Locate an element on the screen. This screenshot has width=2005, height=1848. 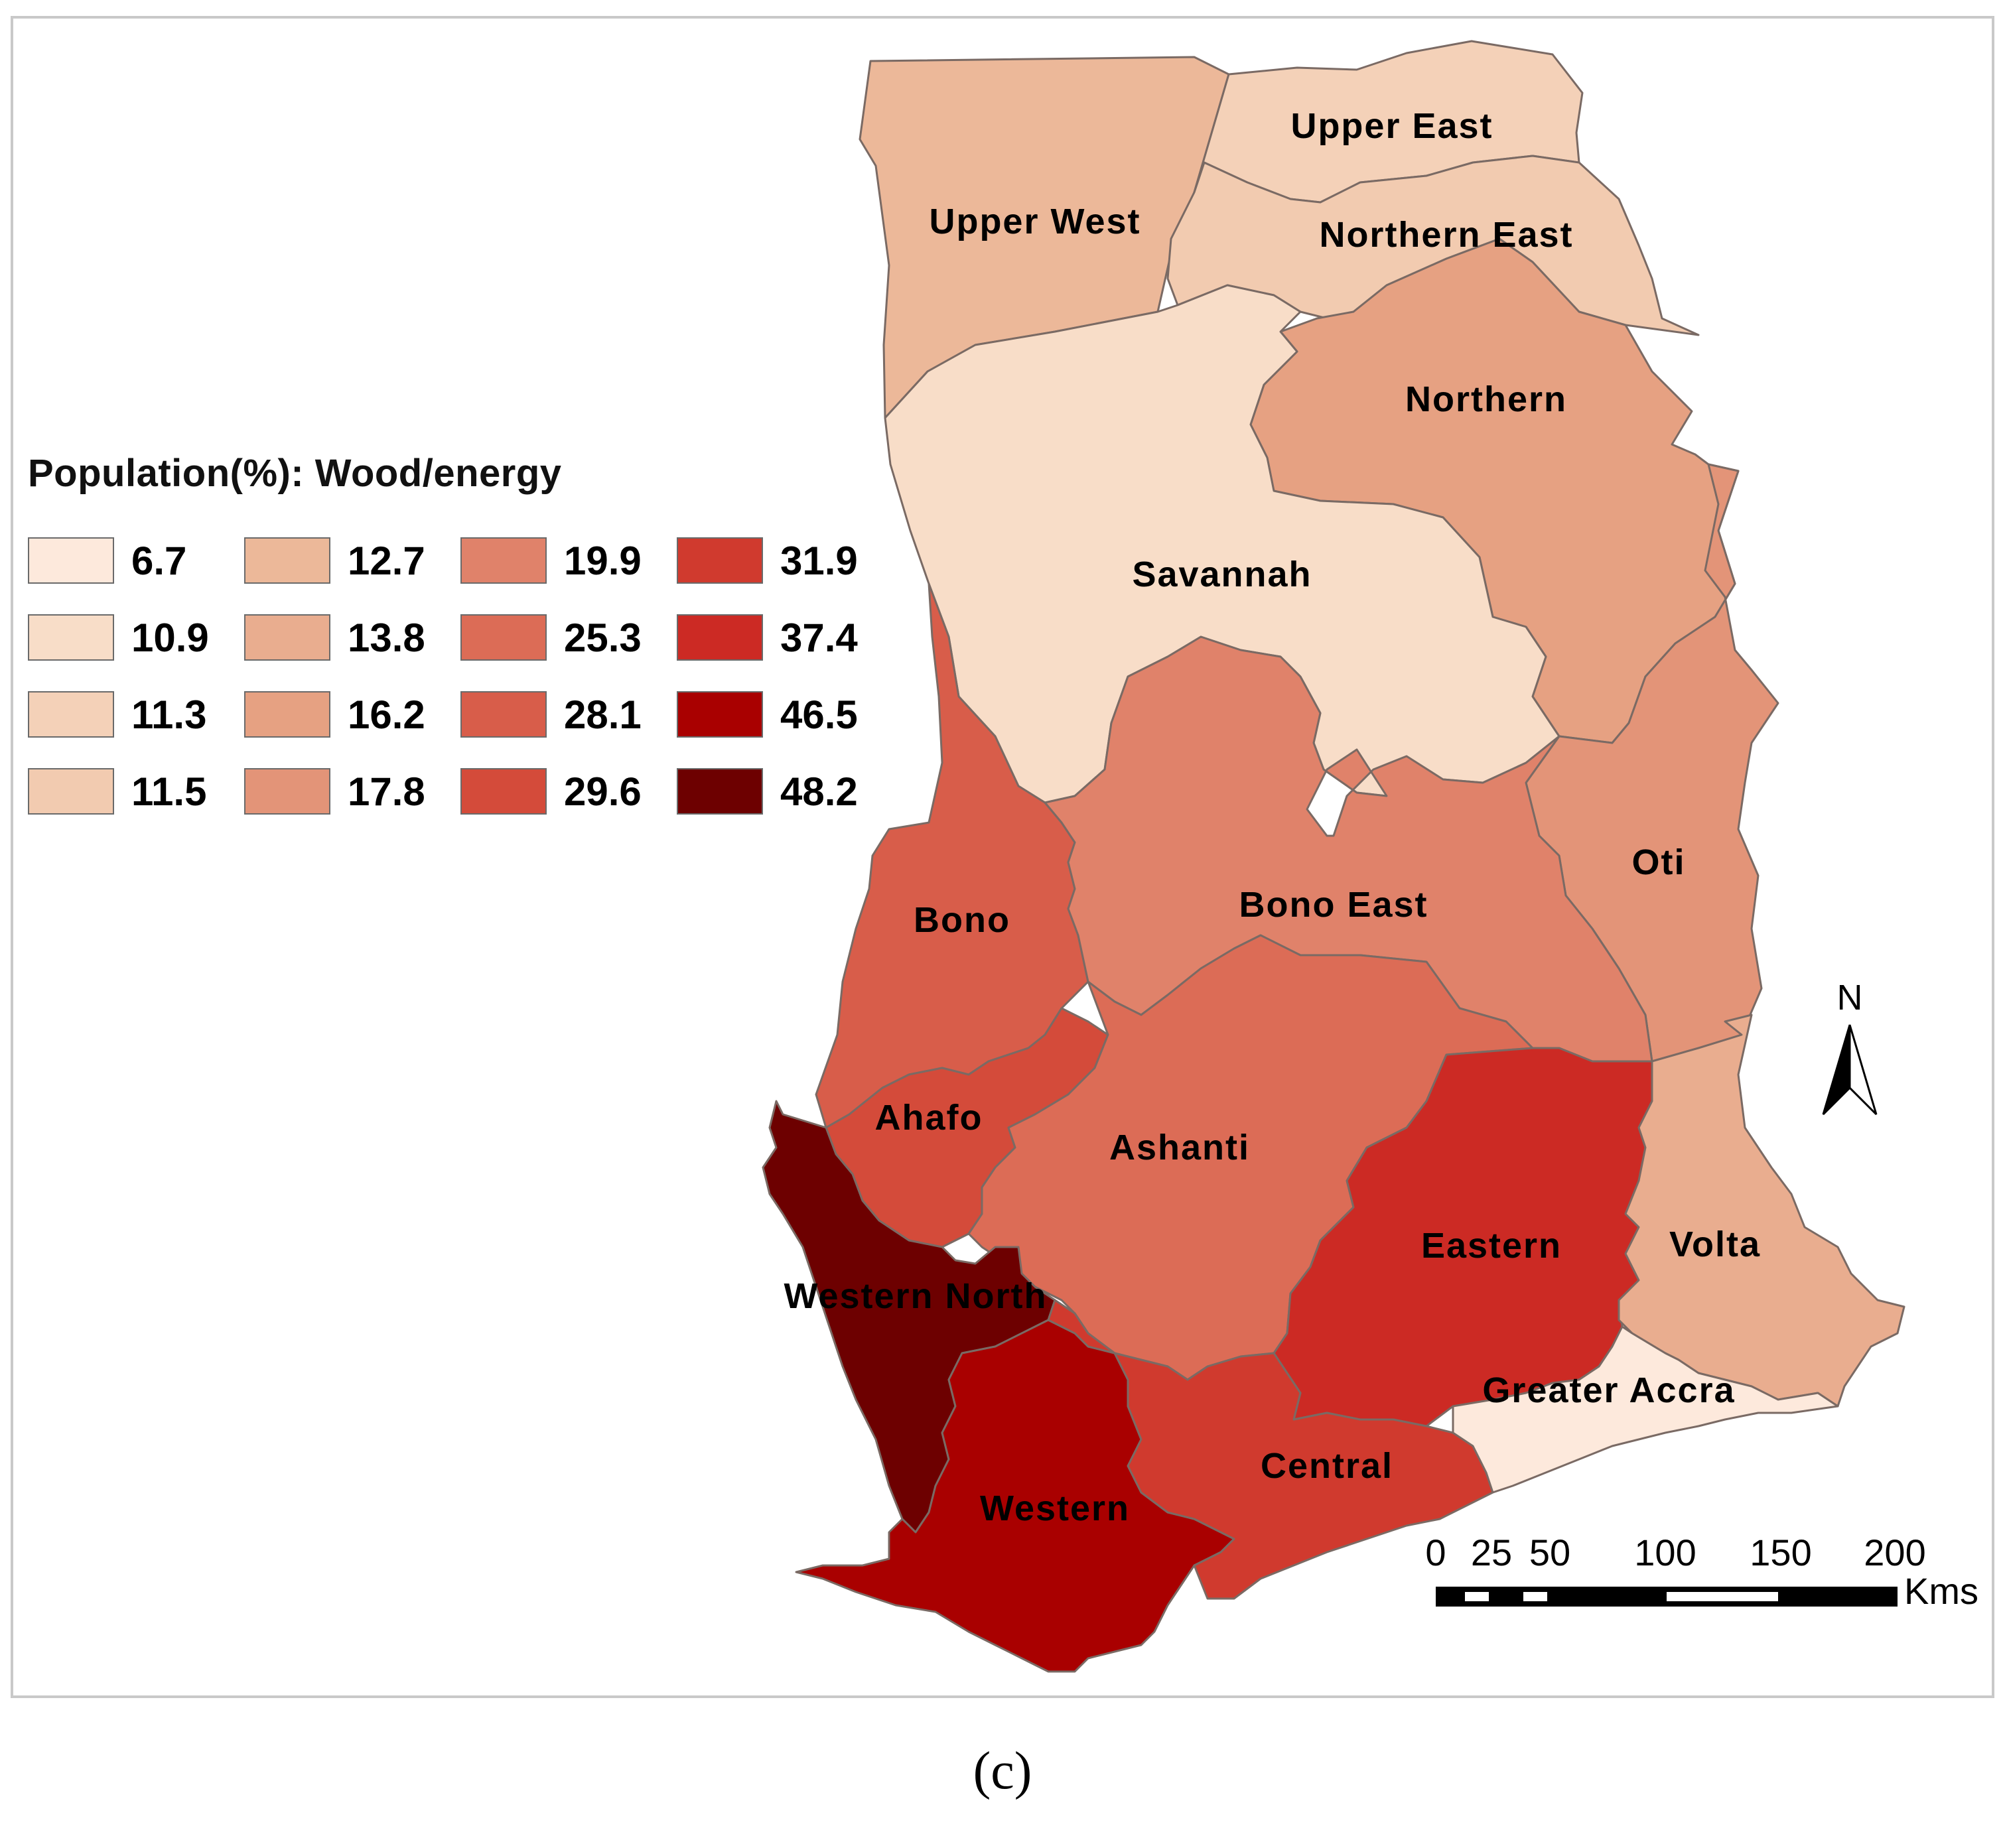
scale-tick-150: 150 is located at coordinates (1780, 1552).